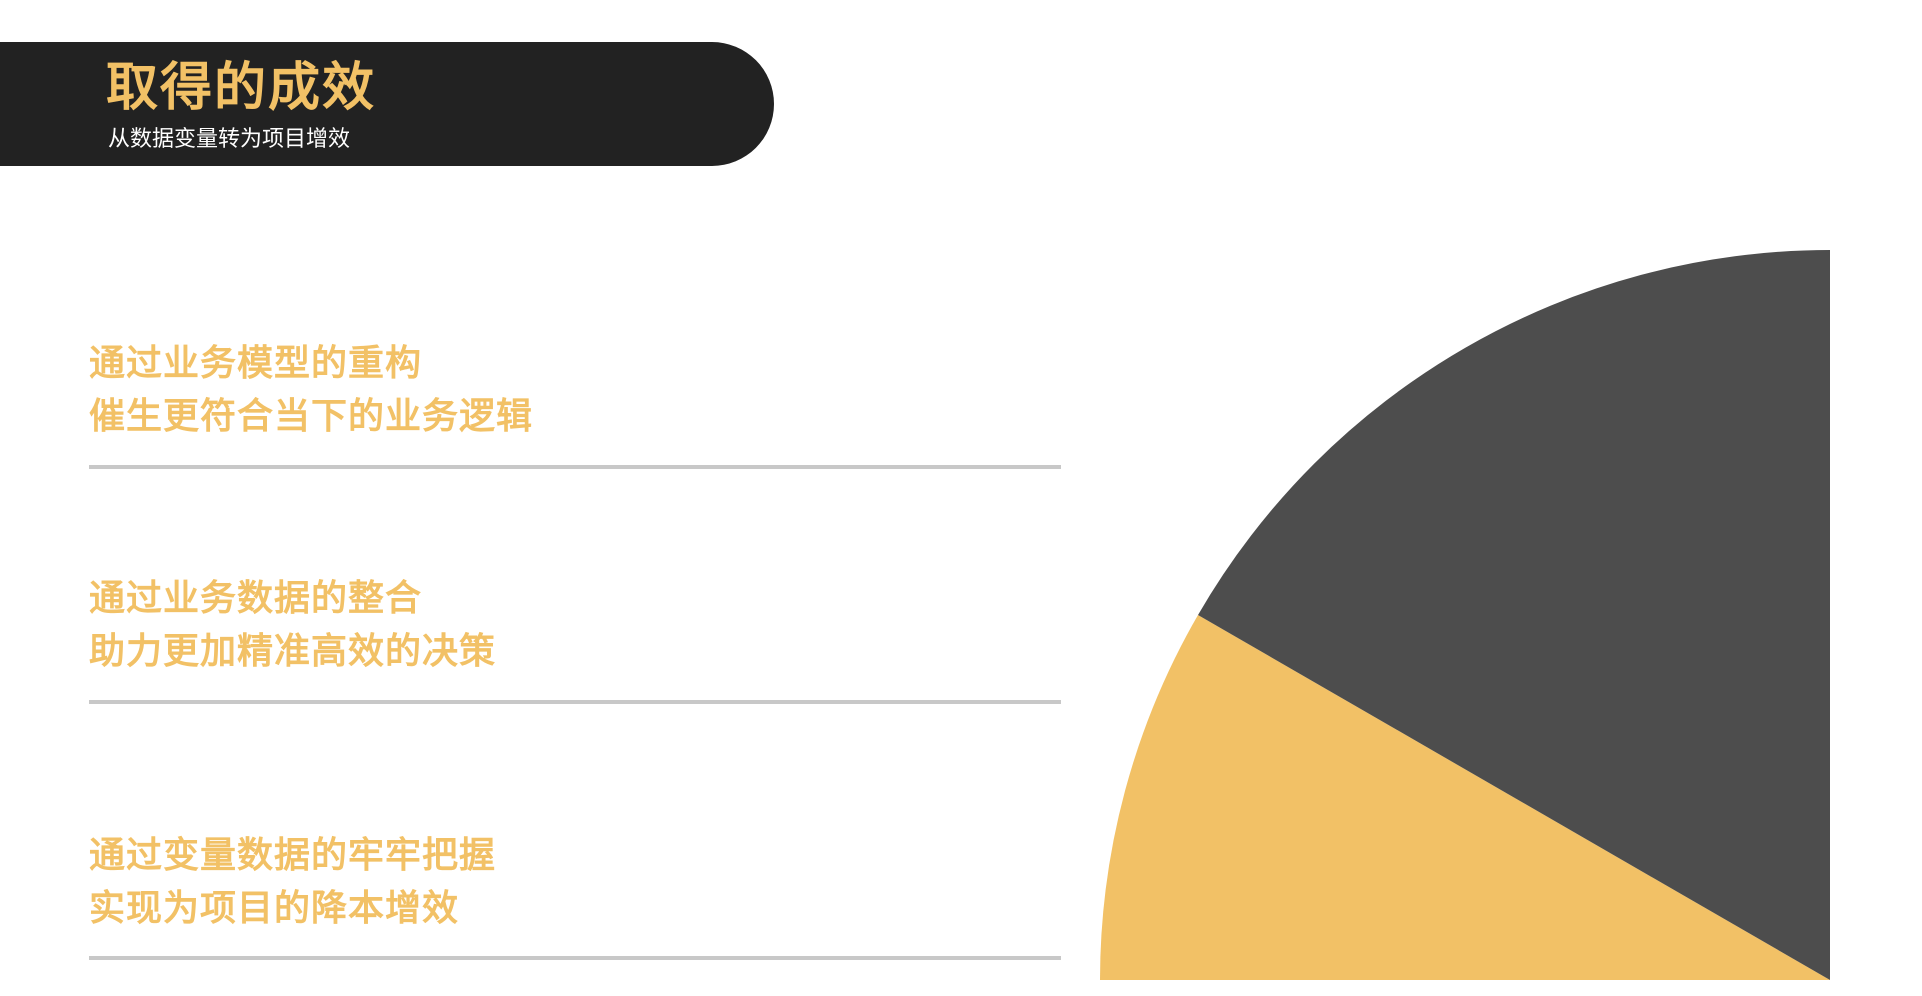  What do you see at coordinates (229, 139) in the screenshot?
I see `page-subtitle: 从数据变量转为项目增效` at bounding box center [229, 139].